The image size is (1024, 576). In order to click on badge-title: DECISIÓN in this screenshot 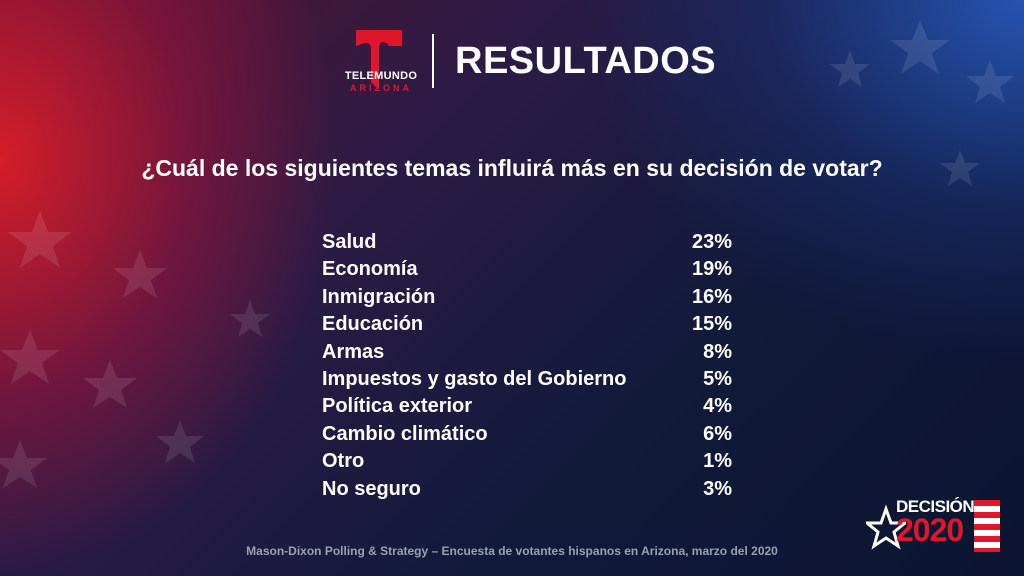, I will do `click(935, 506)`.